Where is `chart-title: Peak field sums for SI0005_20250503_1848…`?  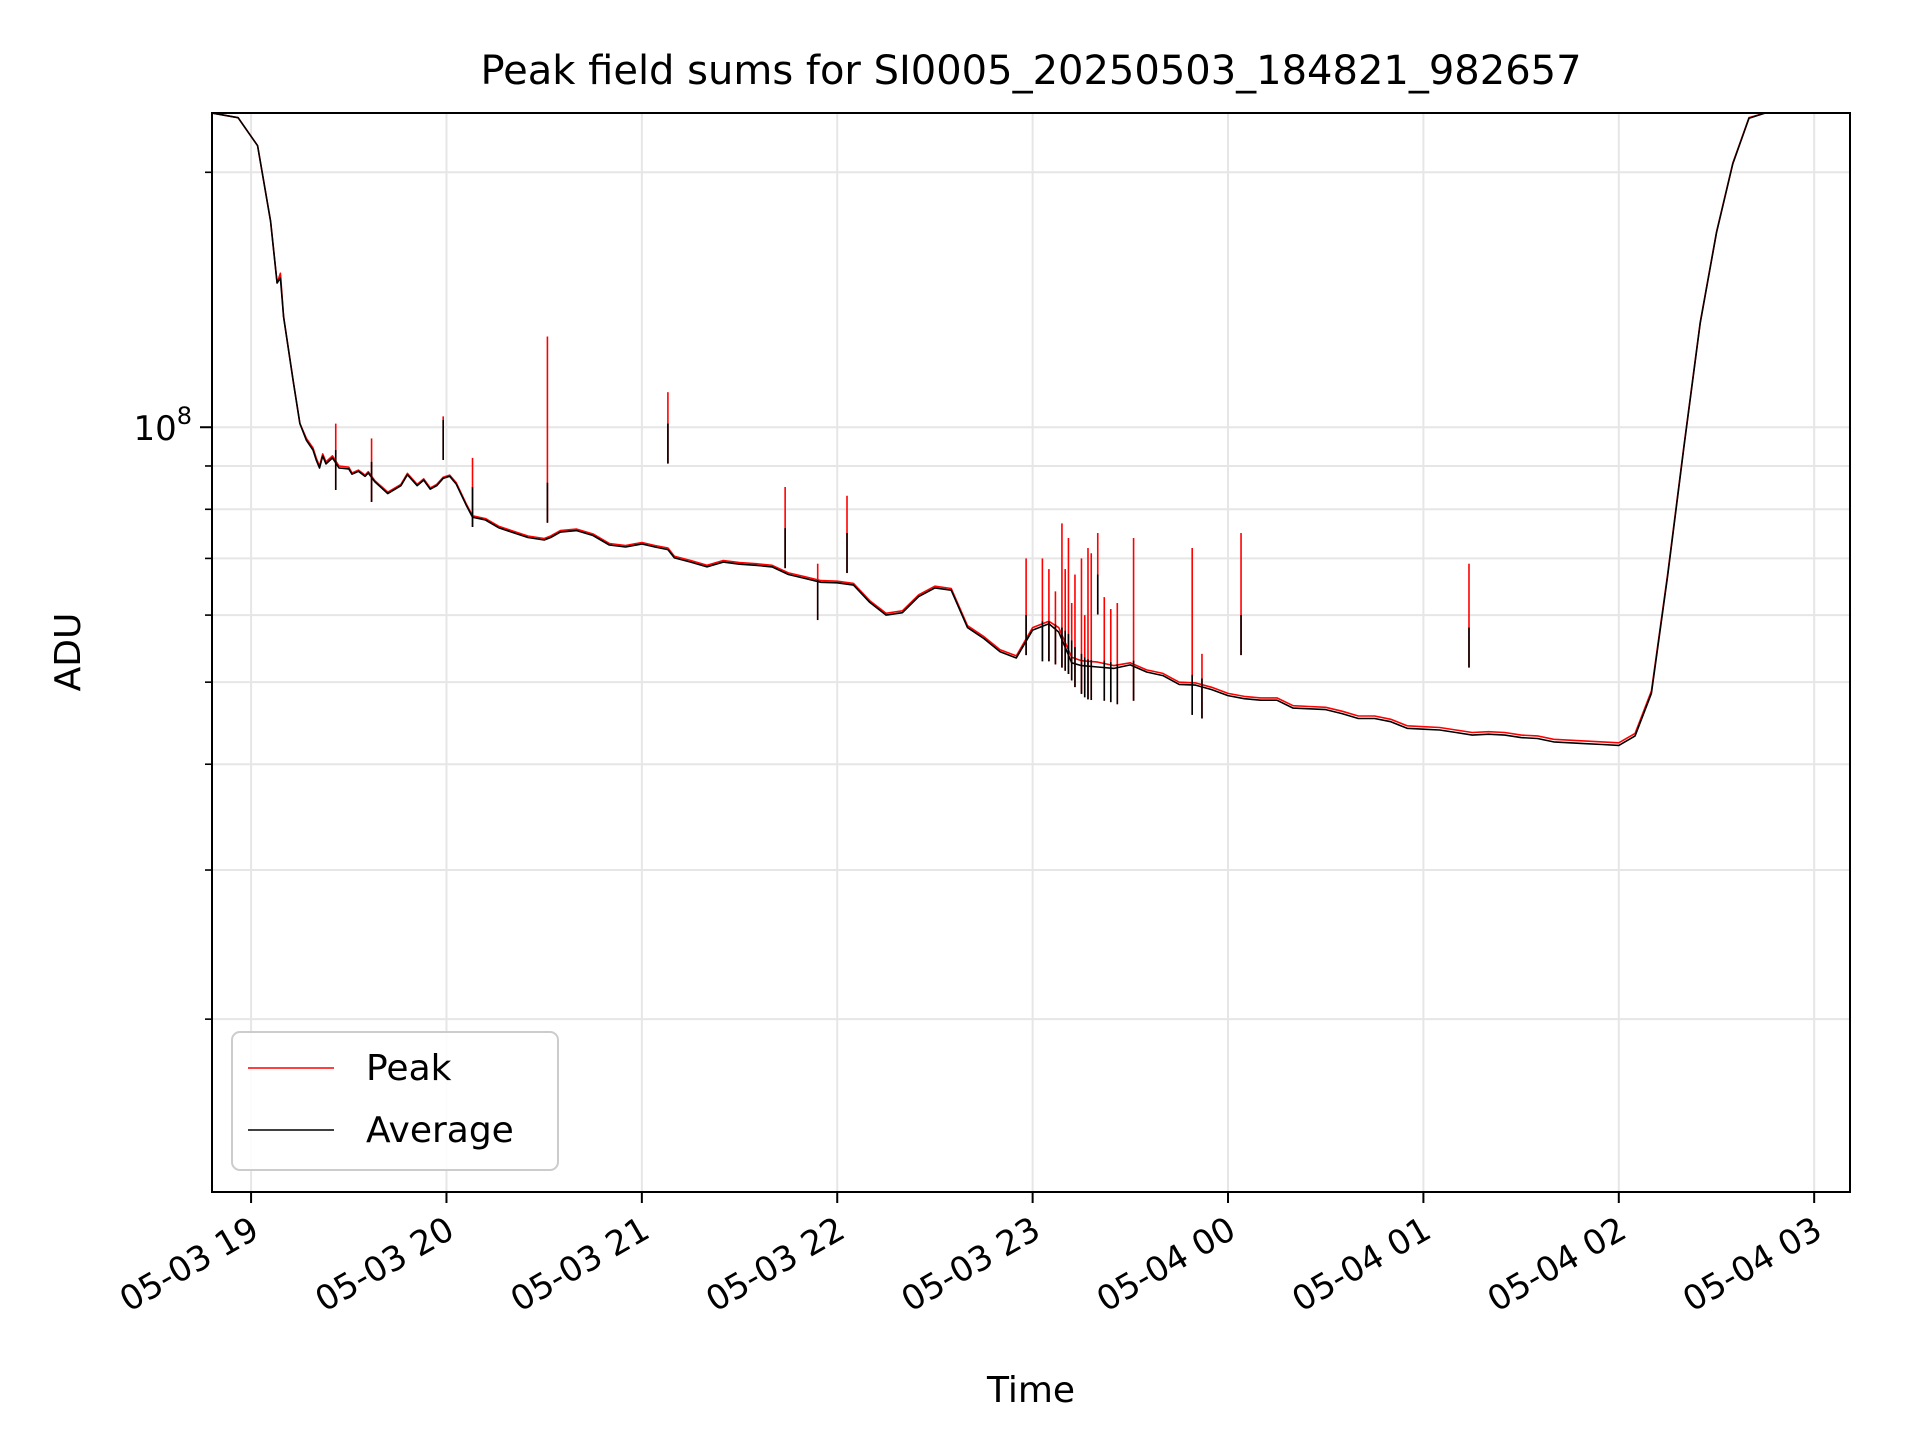
chart-title: Peak field sums for SI0005_20250503_1848… is located at coordinates (1030, 71).